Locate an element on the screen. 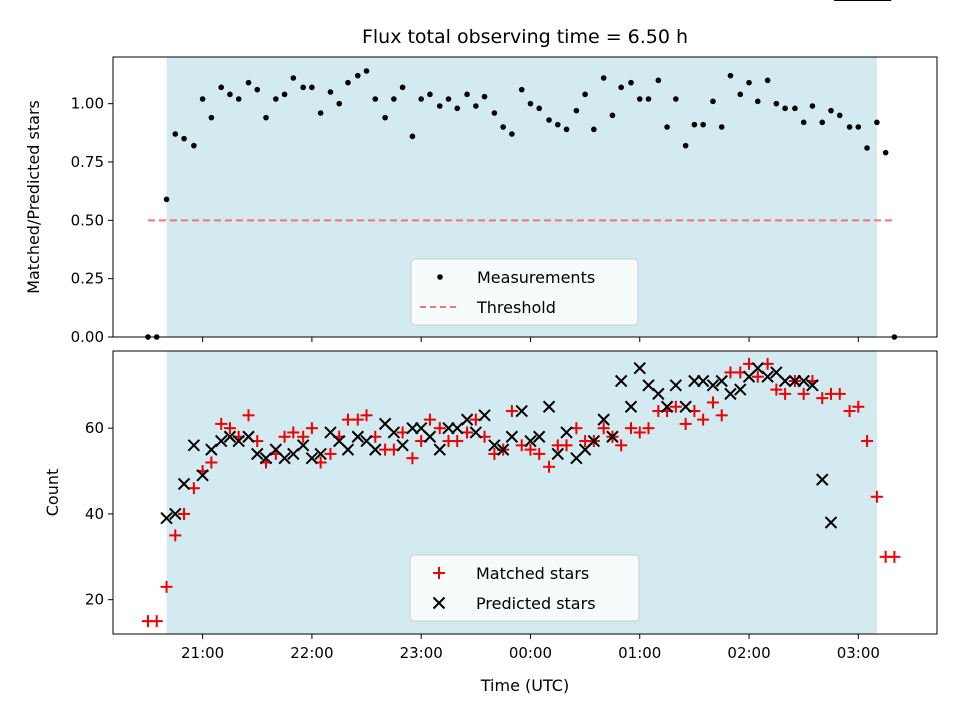  bottom-y-ticks: 20 40 60 is located at coordinates (99, 514).